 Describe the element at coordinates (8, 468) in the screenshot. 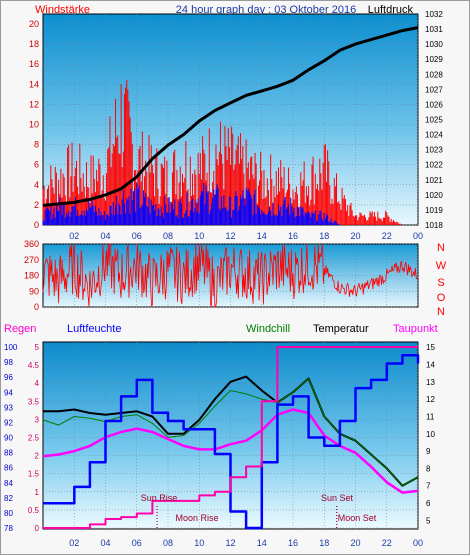

I see `humidity-tick-label: 86` at that location.